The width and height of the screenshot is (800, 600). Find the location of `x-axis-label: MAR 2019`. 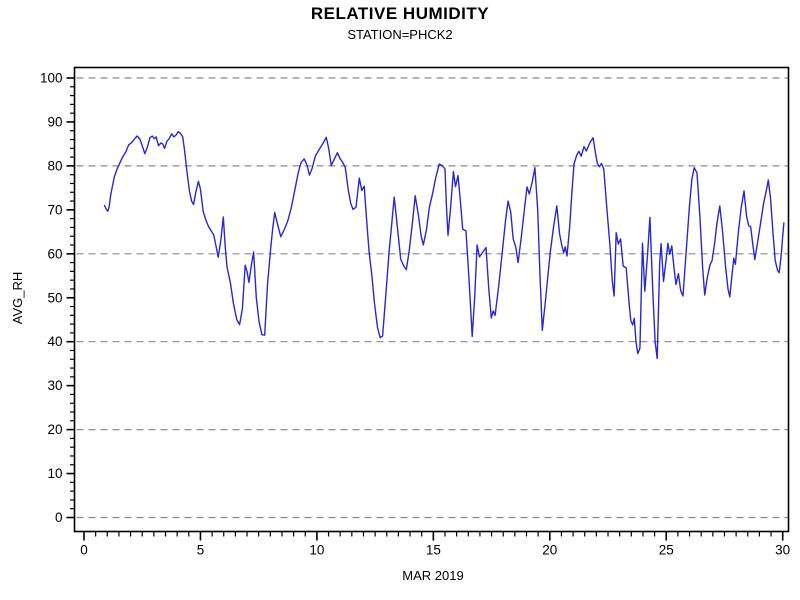

x-axis-label: MAR 2019 is located at coordinates (432, 575).